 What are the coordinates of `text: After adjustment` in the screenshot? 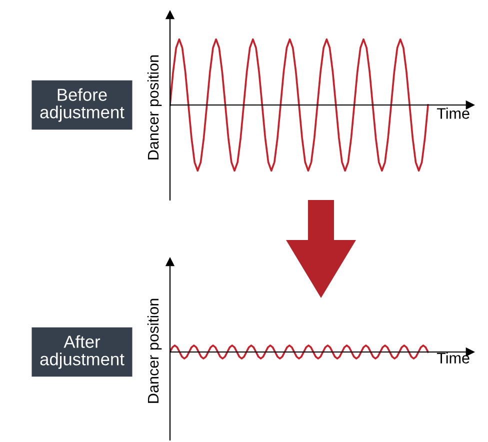 It's located at (82, 352).